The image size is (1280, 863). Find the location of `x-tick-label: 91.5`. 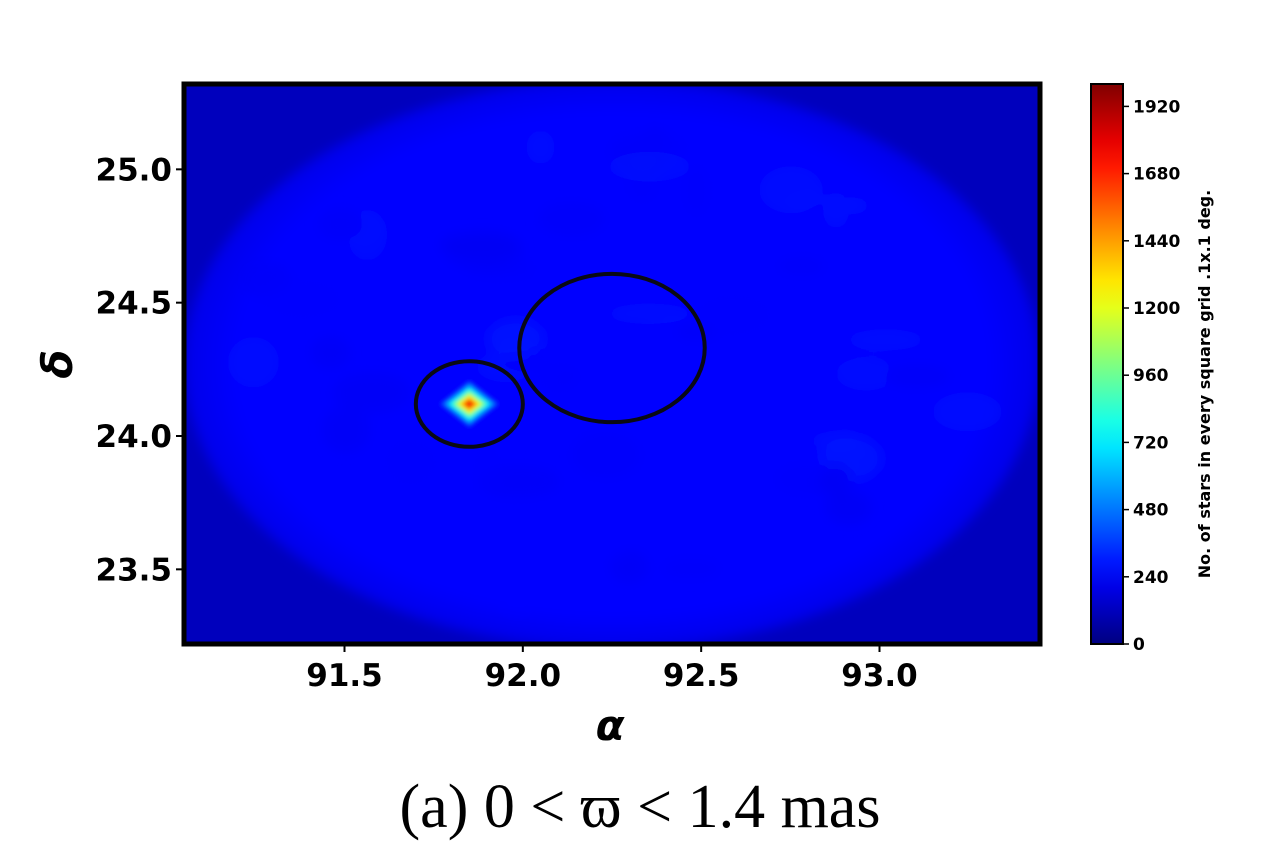

x-tick-label: 91.5 is located at coordinates (344, 676).